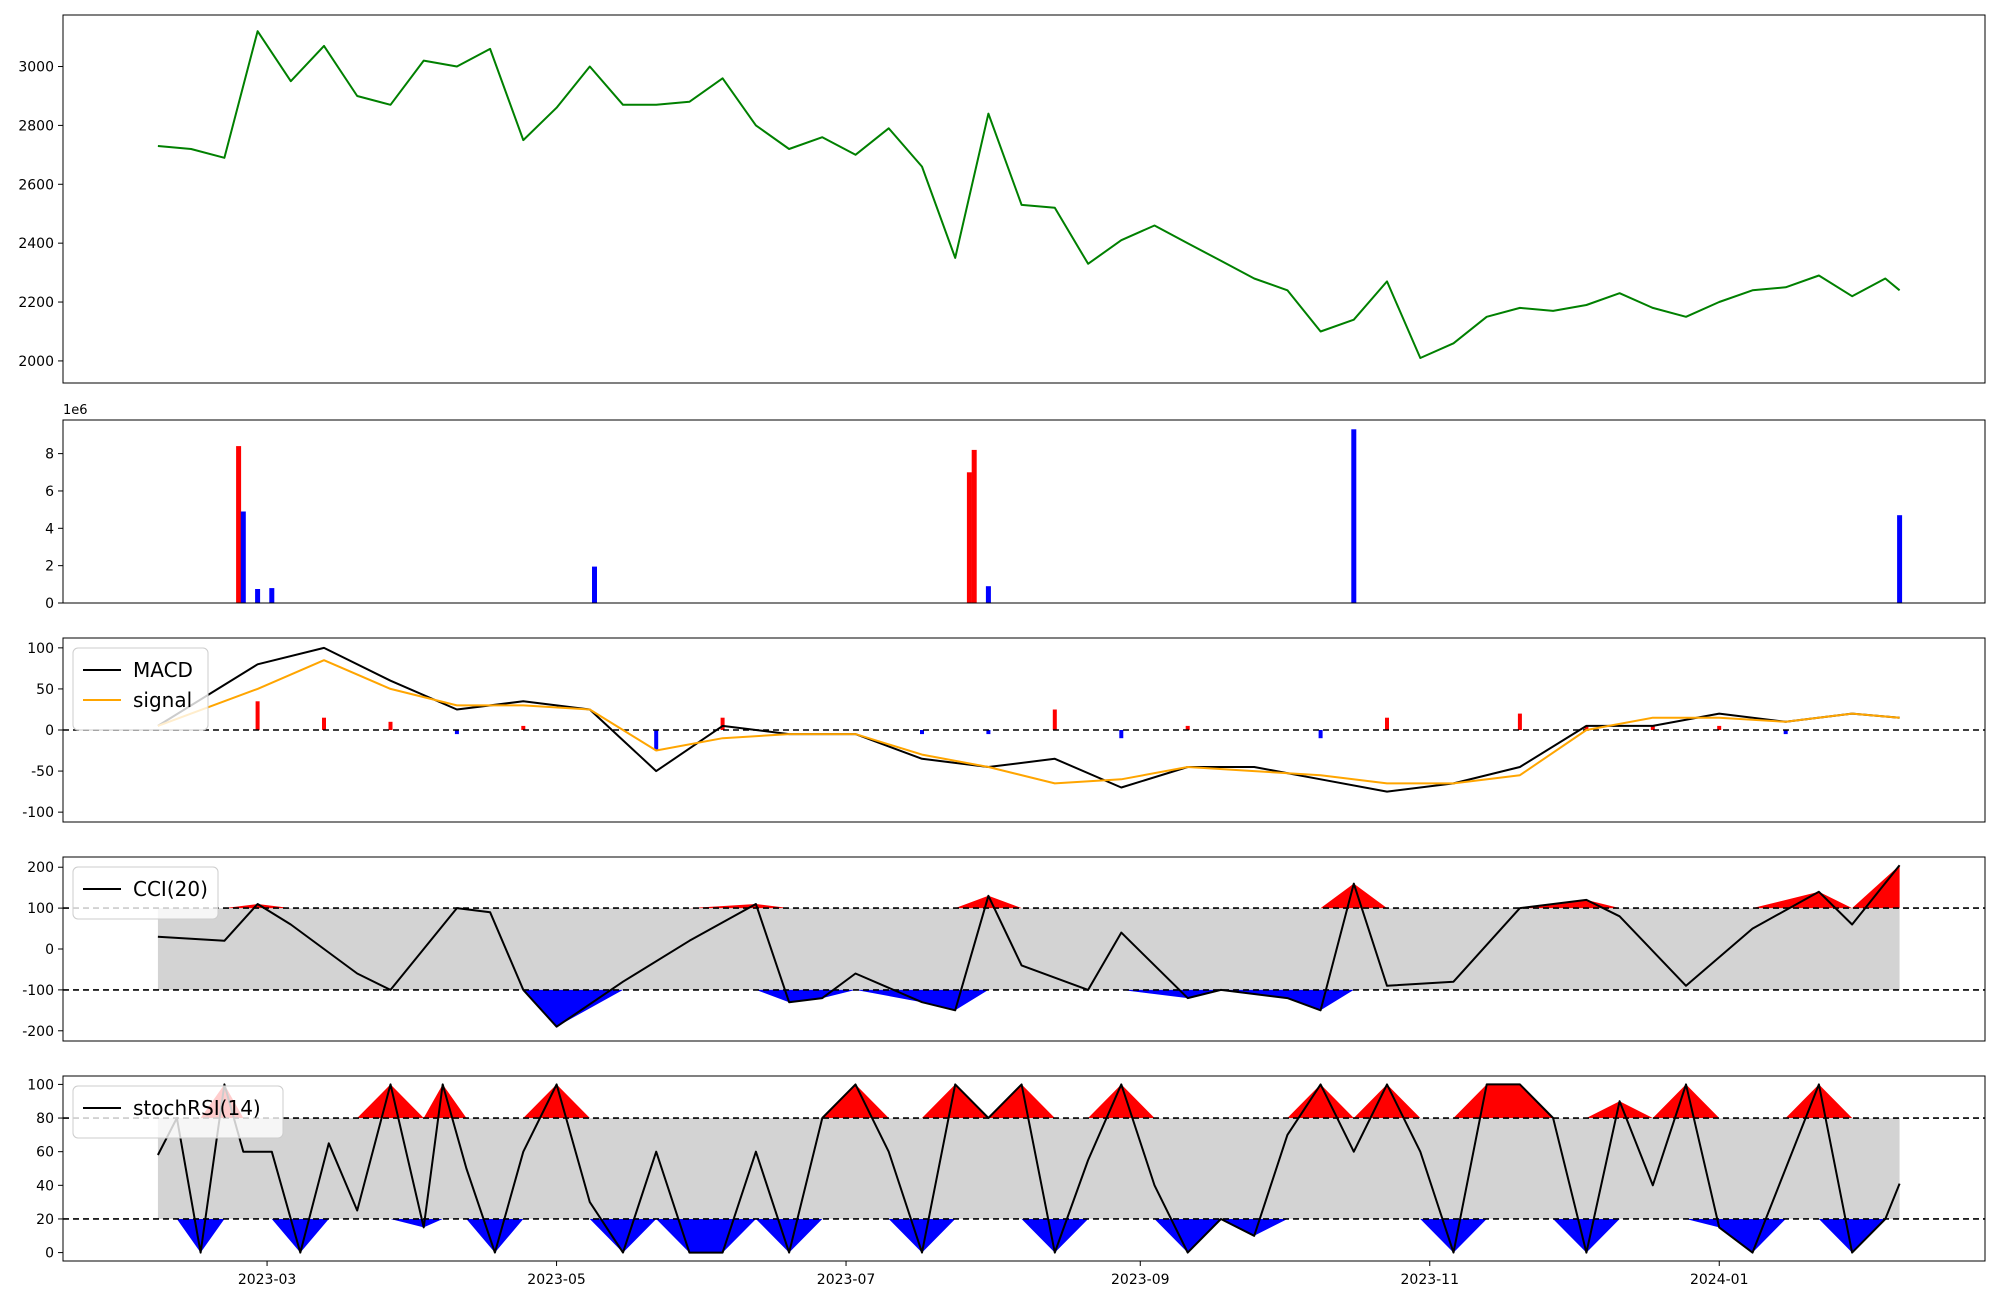 This screenshot has height=1300, width=2000. I want to click on y-tick-label: 20, so click(45, 1220).